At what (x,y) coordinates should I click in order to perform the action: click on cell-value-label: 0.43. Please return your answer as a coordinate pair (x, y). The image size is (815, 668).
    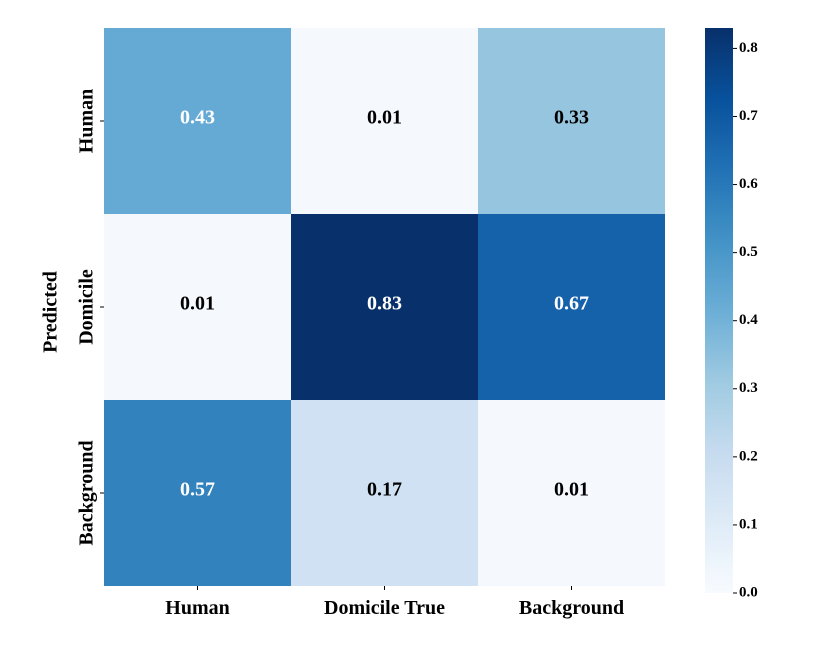
    Looking at the image, I should click on (197, 118).